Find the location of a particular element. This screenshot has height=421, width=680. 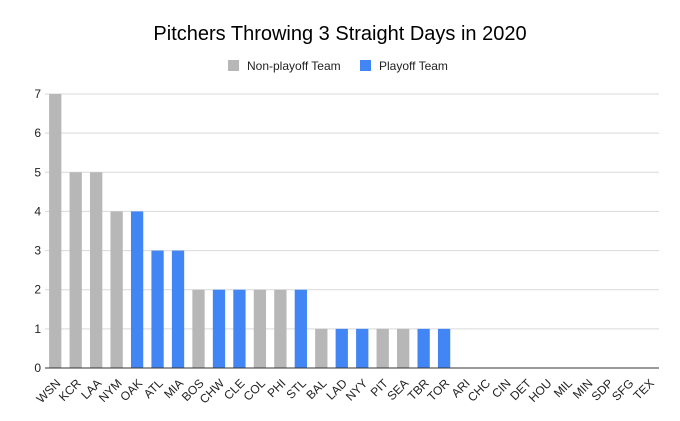

y-tick-label: 7 is located at coordinates (37, 94).